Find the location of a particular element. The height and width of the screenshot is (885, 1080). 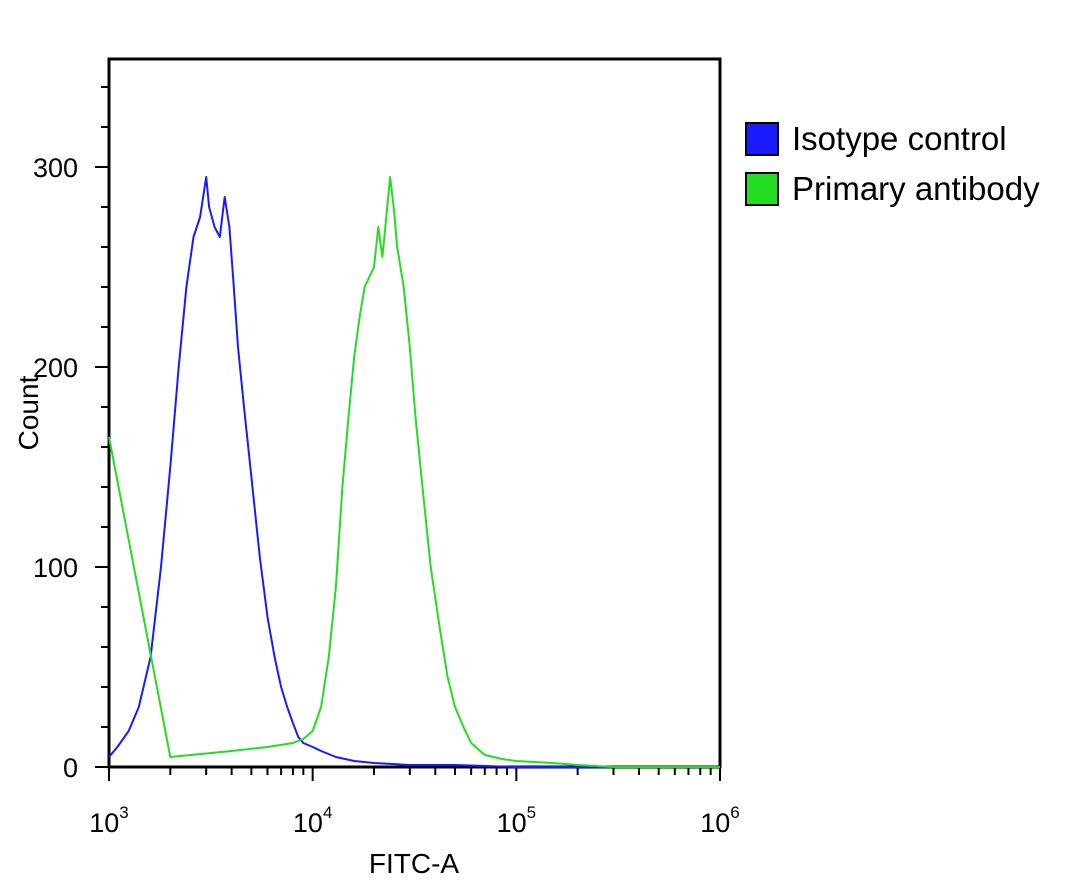

legend-item-isotype-control: Isotype control is located at coordinates (876, 138).